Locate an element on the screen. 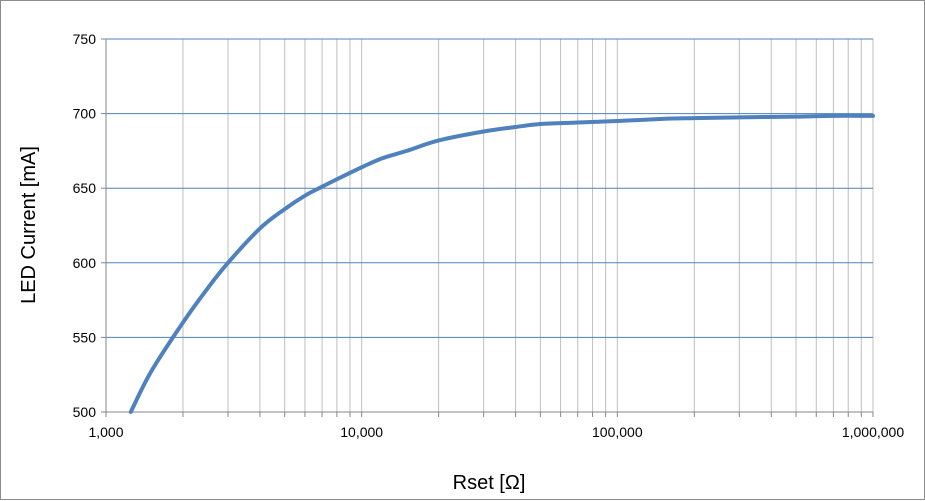 This screenshot has height=501, width=925. y-tick-label: 650 is located at coordinates (85, 188).